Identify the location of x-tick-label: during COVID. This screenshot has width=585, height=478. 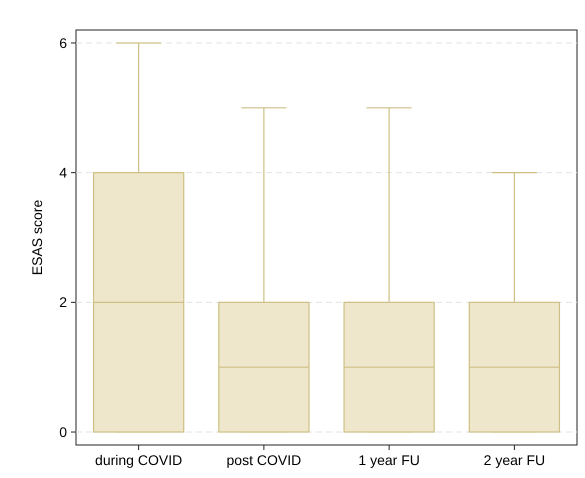
(138, 460).